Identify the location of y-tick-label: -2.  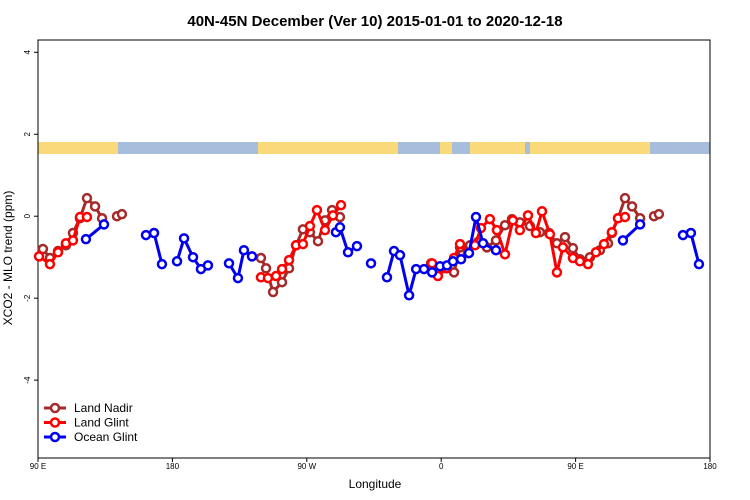
(27, 298).